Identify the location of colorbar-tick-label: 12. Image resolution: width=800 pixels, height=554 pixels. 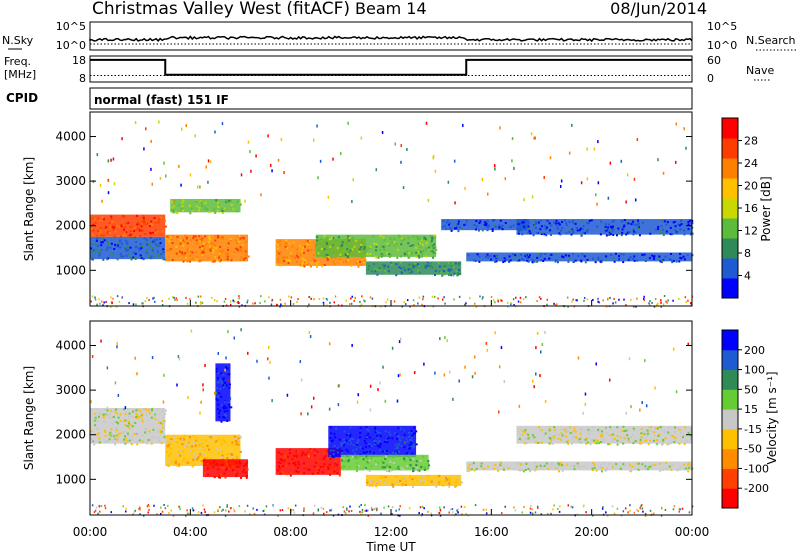
(751, 231).